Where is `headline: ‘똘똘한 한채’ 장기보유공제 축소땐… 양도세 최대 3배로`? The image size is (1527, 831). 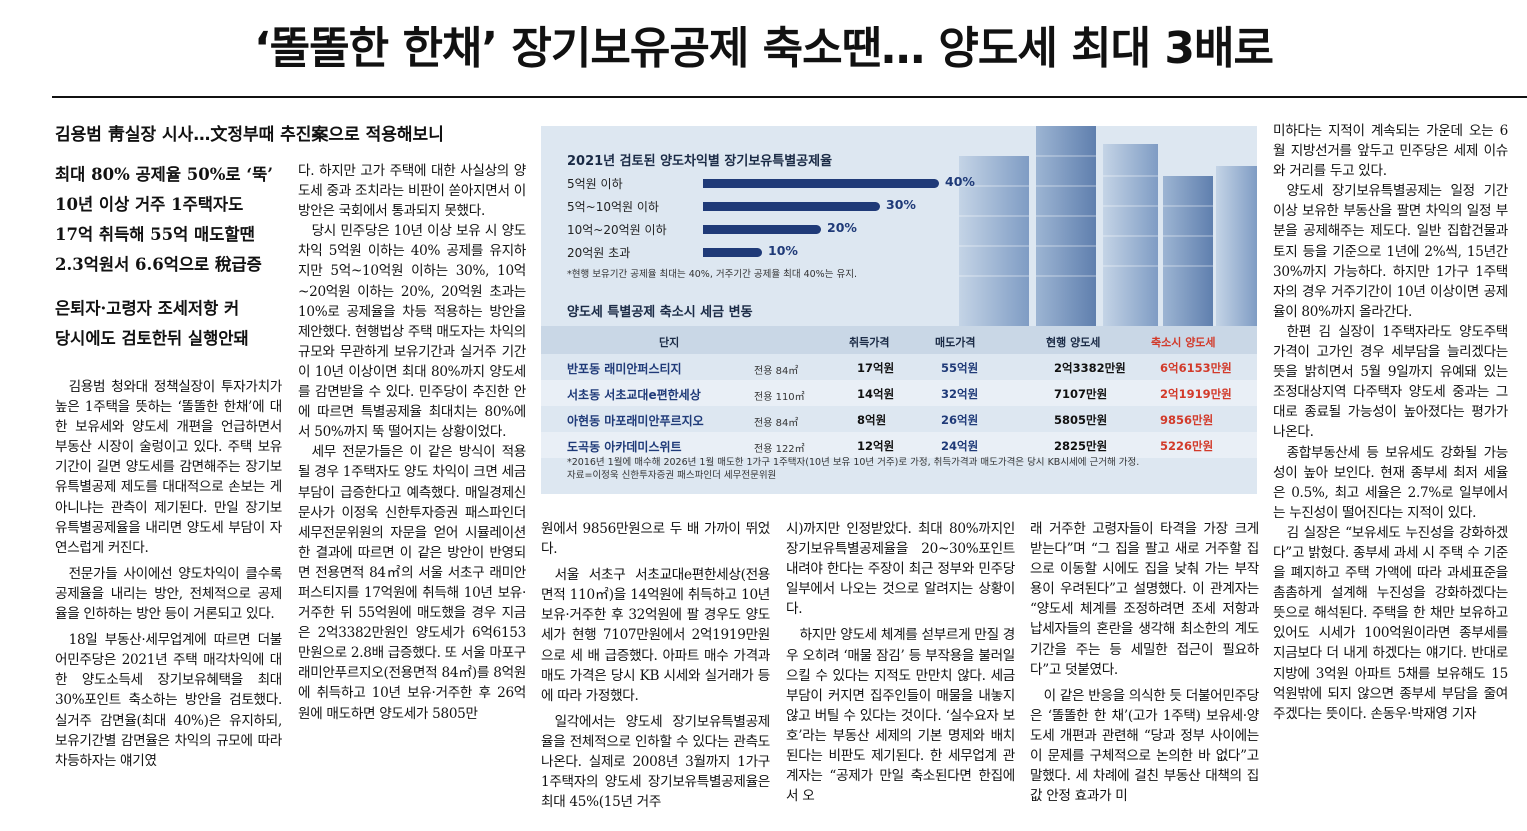 headline: ‘똘똘한 한채’ 장기보유공제 축소땐… 양도세 최대 3배로 is located at coordinates (763, 48).